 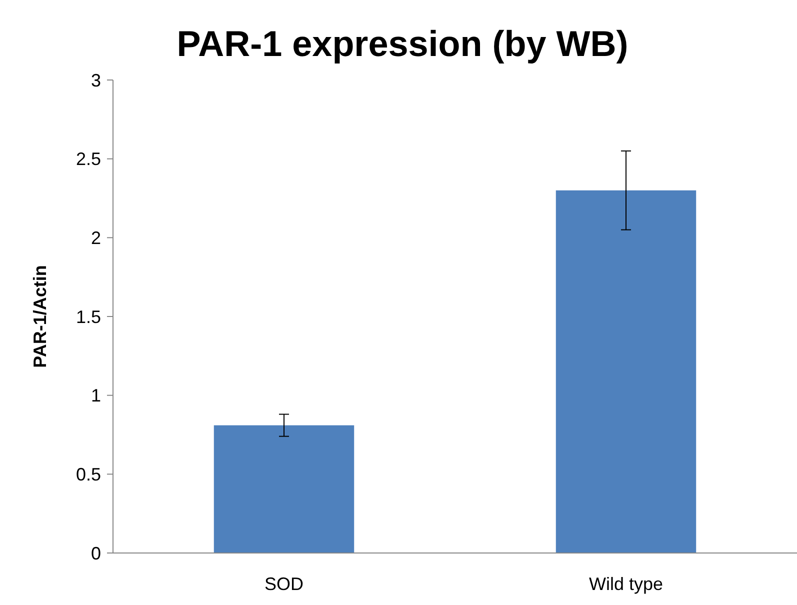 I want to click on x-tick-label: SOD, so click(x=284, y=584).